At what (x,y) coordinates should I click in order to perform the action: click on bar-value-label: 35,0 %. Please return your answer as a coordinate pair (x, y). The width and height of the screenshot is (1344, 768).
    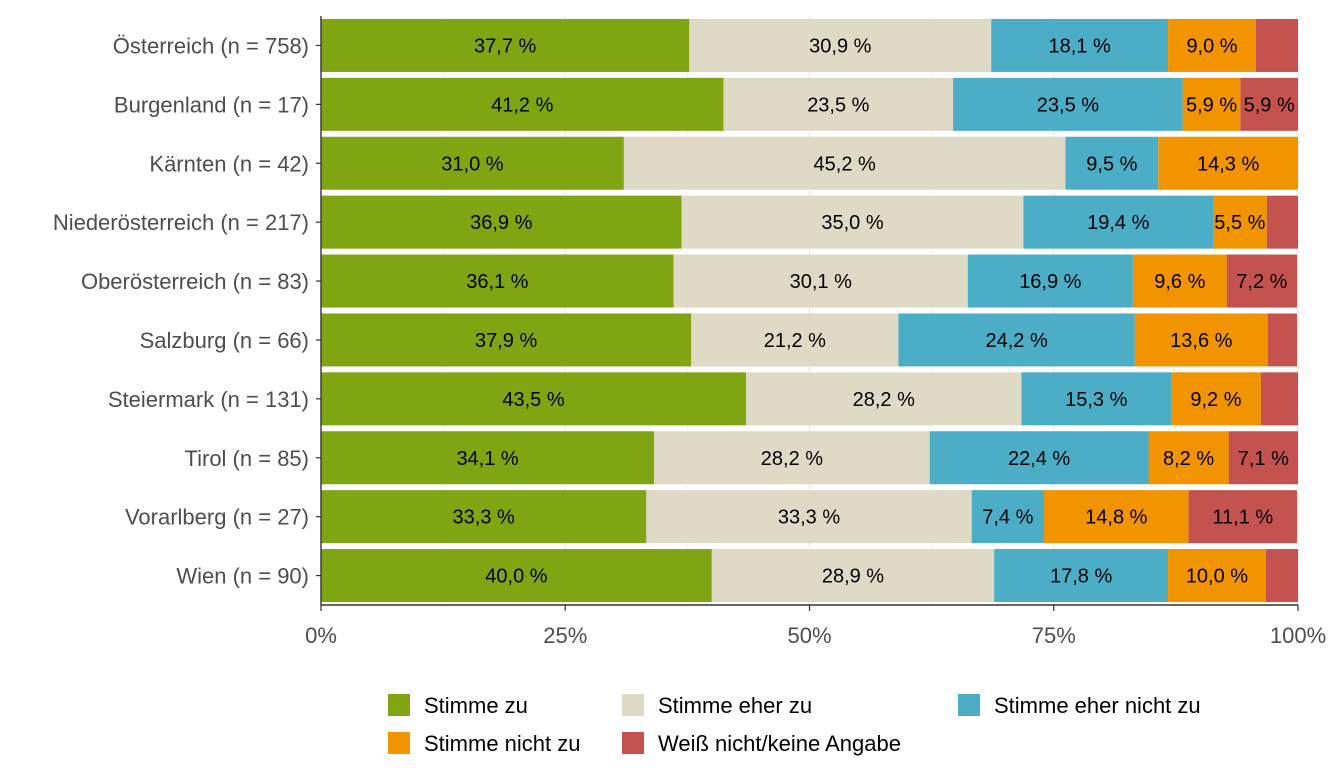
    Looking at the image, I should click on (852, 223).